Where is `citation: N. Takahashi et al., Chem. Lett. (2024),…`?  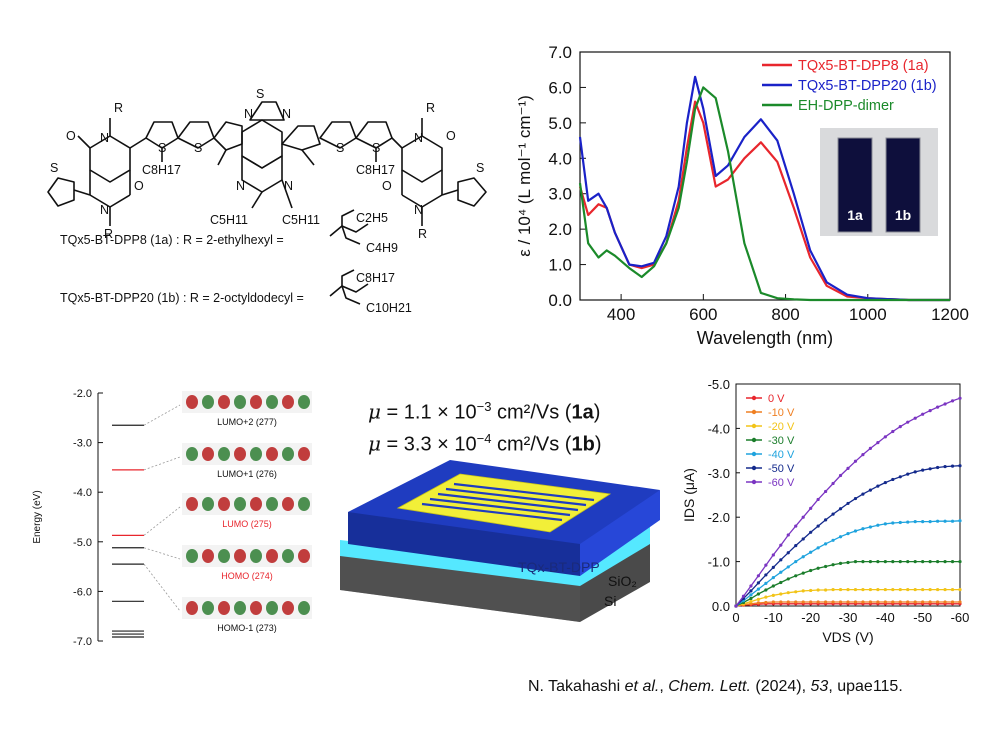
citation: N. Takahashi et al., Chem. Lett. (2024),… is located at coordinates (715, 686).